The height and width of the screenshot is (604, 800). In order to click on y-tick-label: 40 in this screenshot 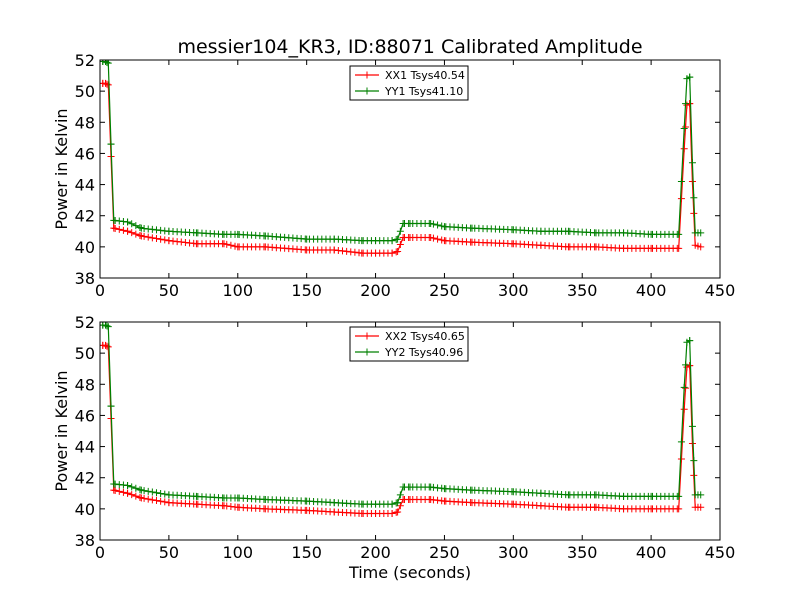, I will do `click(85, 247)`.